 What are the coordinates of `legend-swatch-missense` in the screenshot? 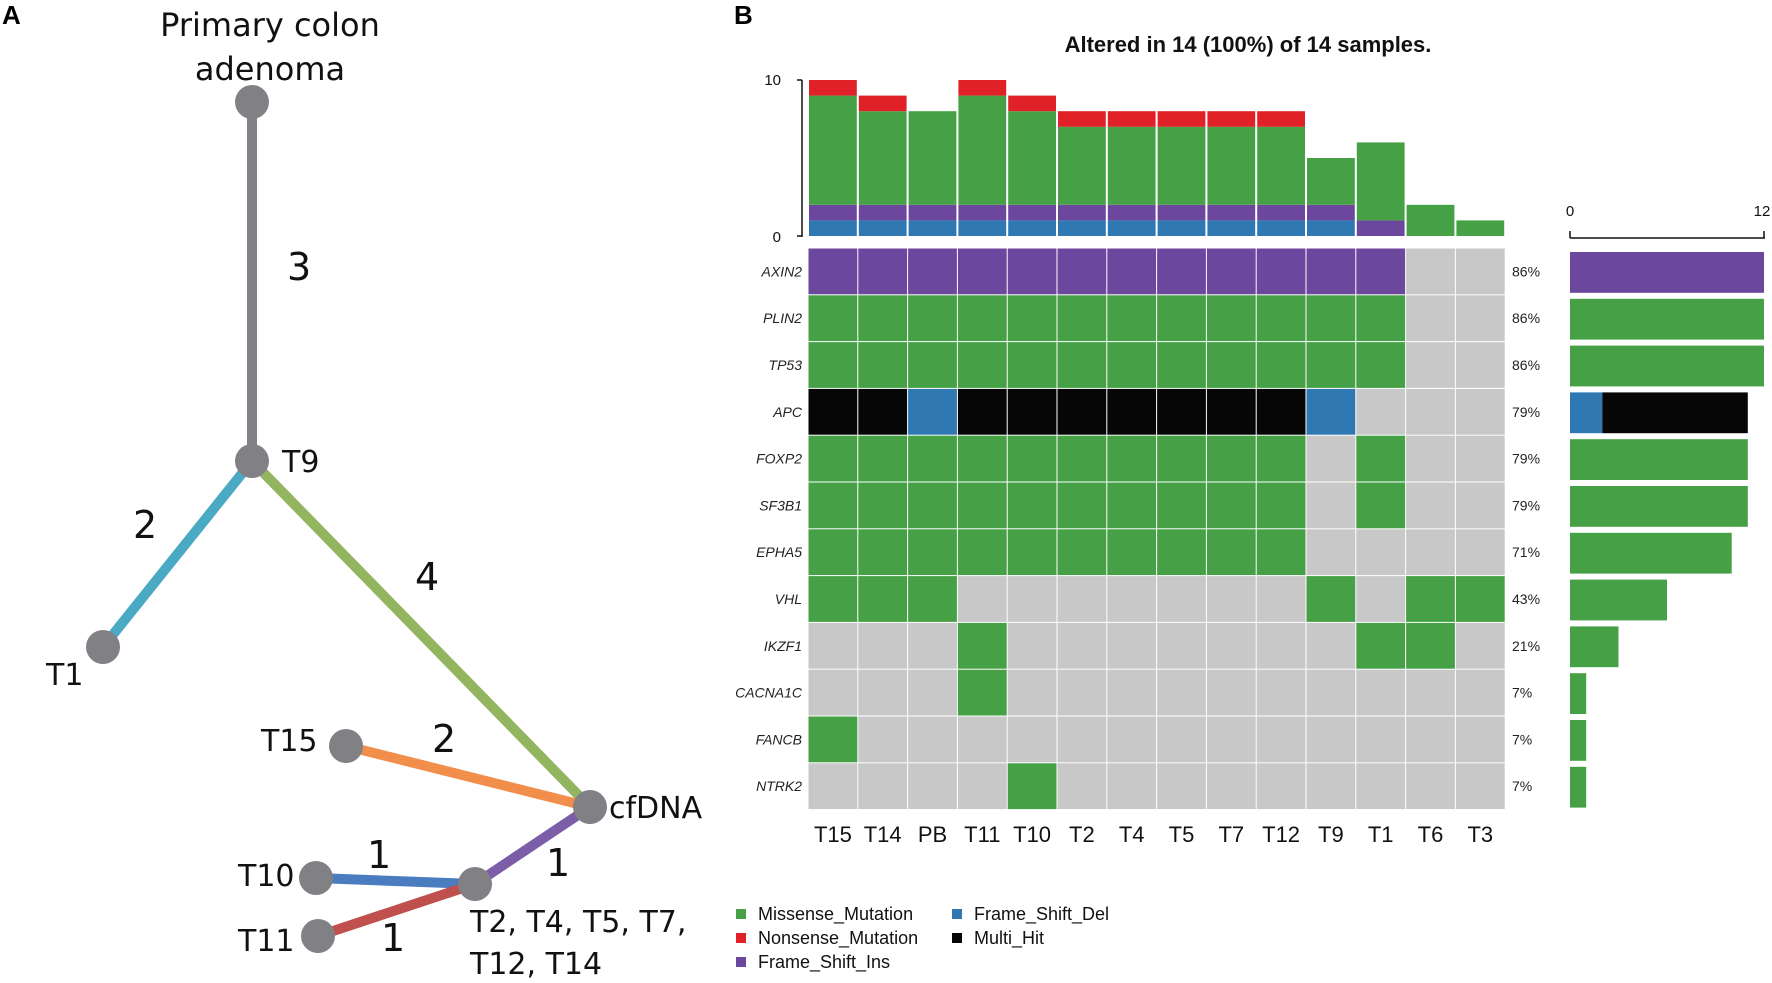 It's located at (741, 914).